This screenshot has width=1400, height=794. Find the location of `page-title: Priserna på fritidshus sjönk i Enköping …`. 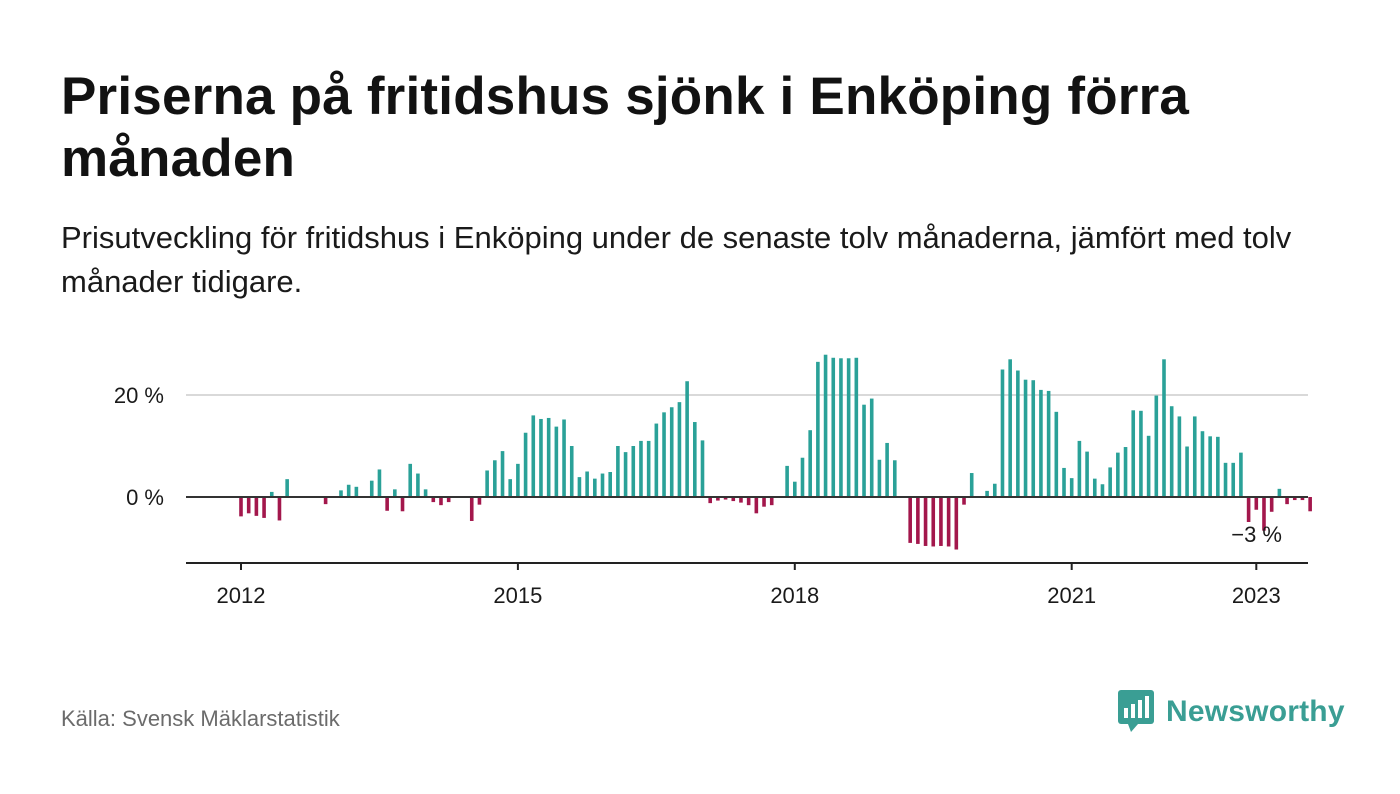

page-title: Priserna på fritidshus sjönk i Enköping … is located at coordinates (625, 127).